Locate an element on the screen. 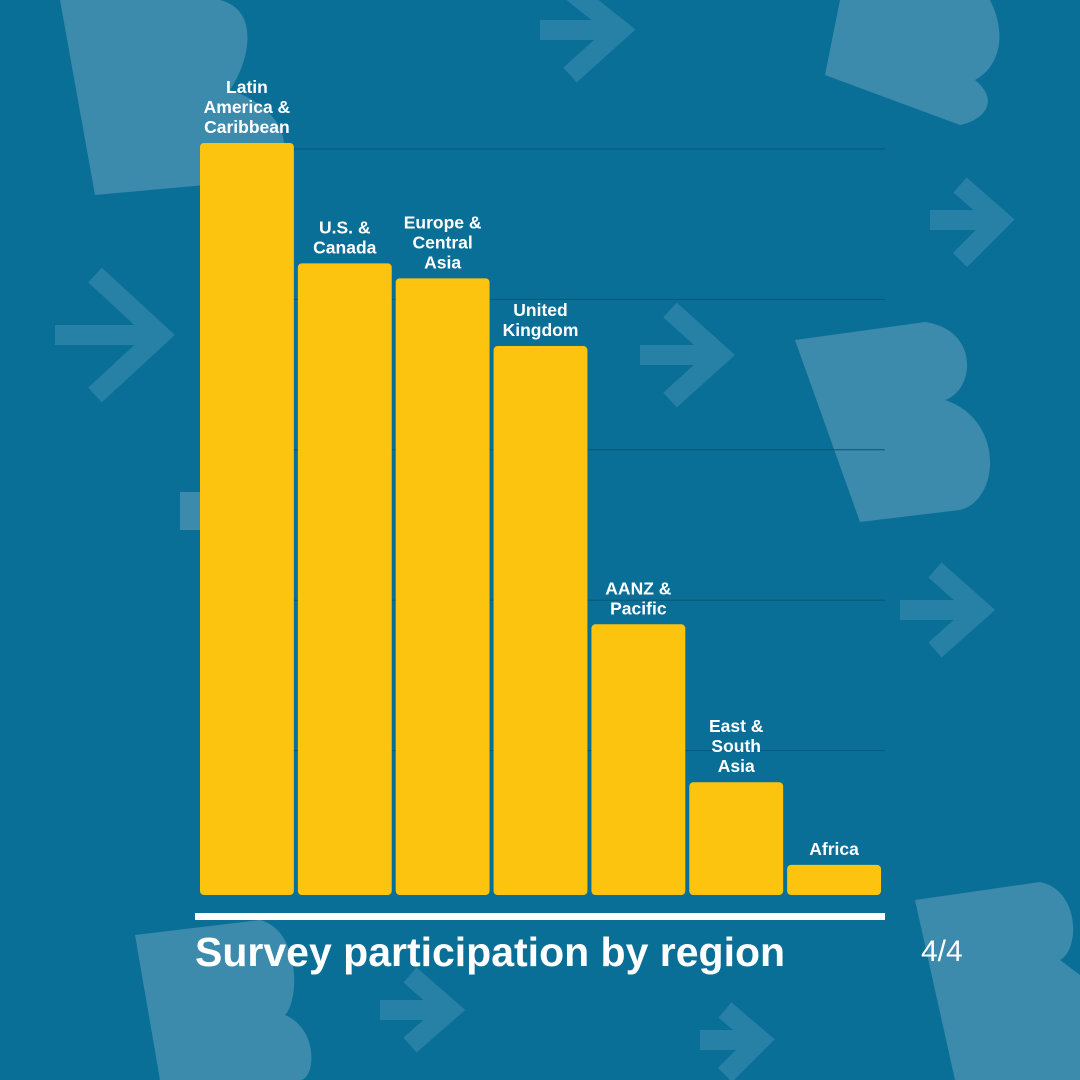  bar-label-line: South is located at coordinates (736, 746).